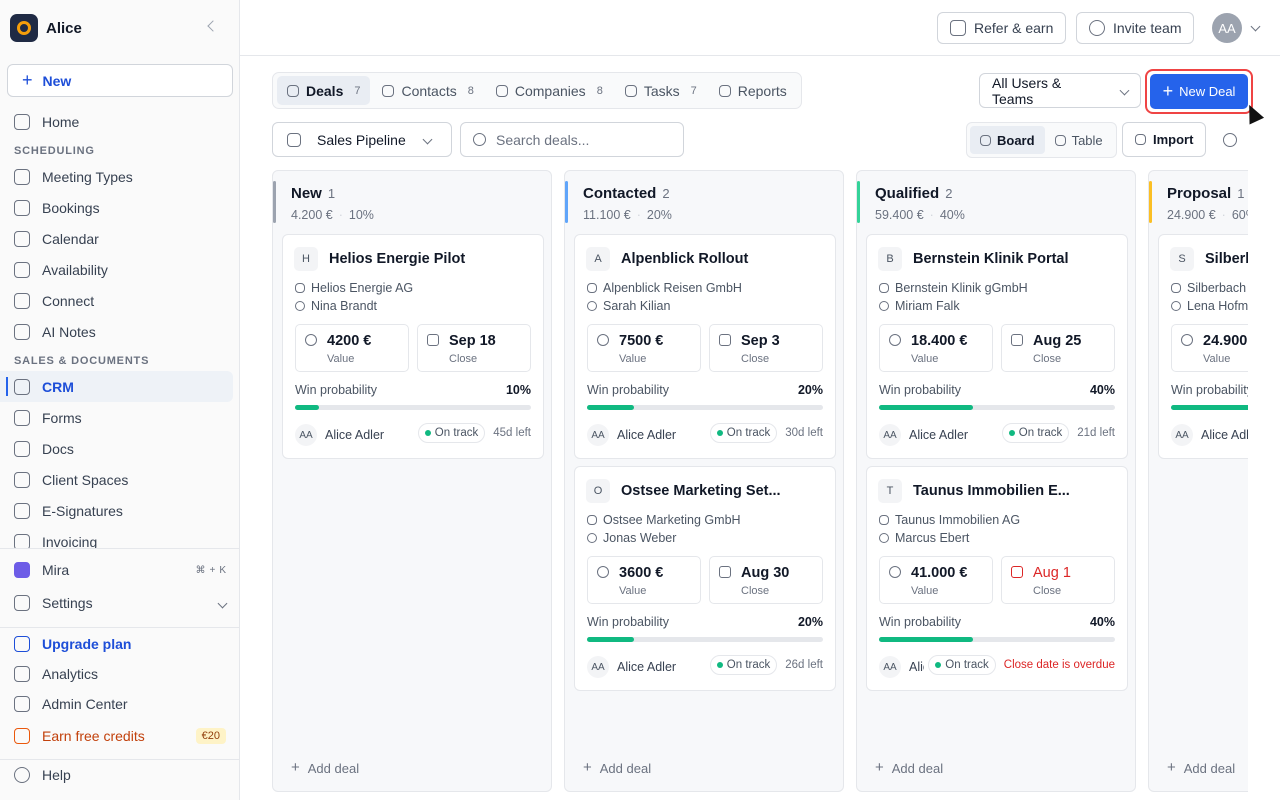  I want to click on nav-item: Meeting Types, so click(116, 176).